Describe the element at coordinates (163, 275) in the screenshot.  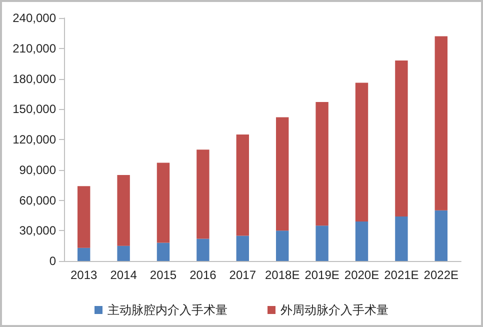
I see `x-tick-label: 2015` at that location.